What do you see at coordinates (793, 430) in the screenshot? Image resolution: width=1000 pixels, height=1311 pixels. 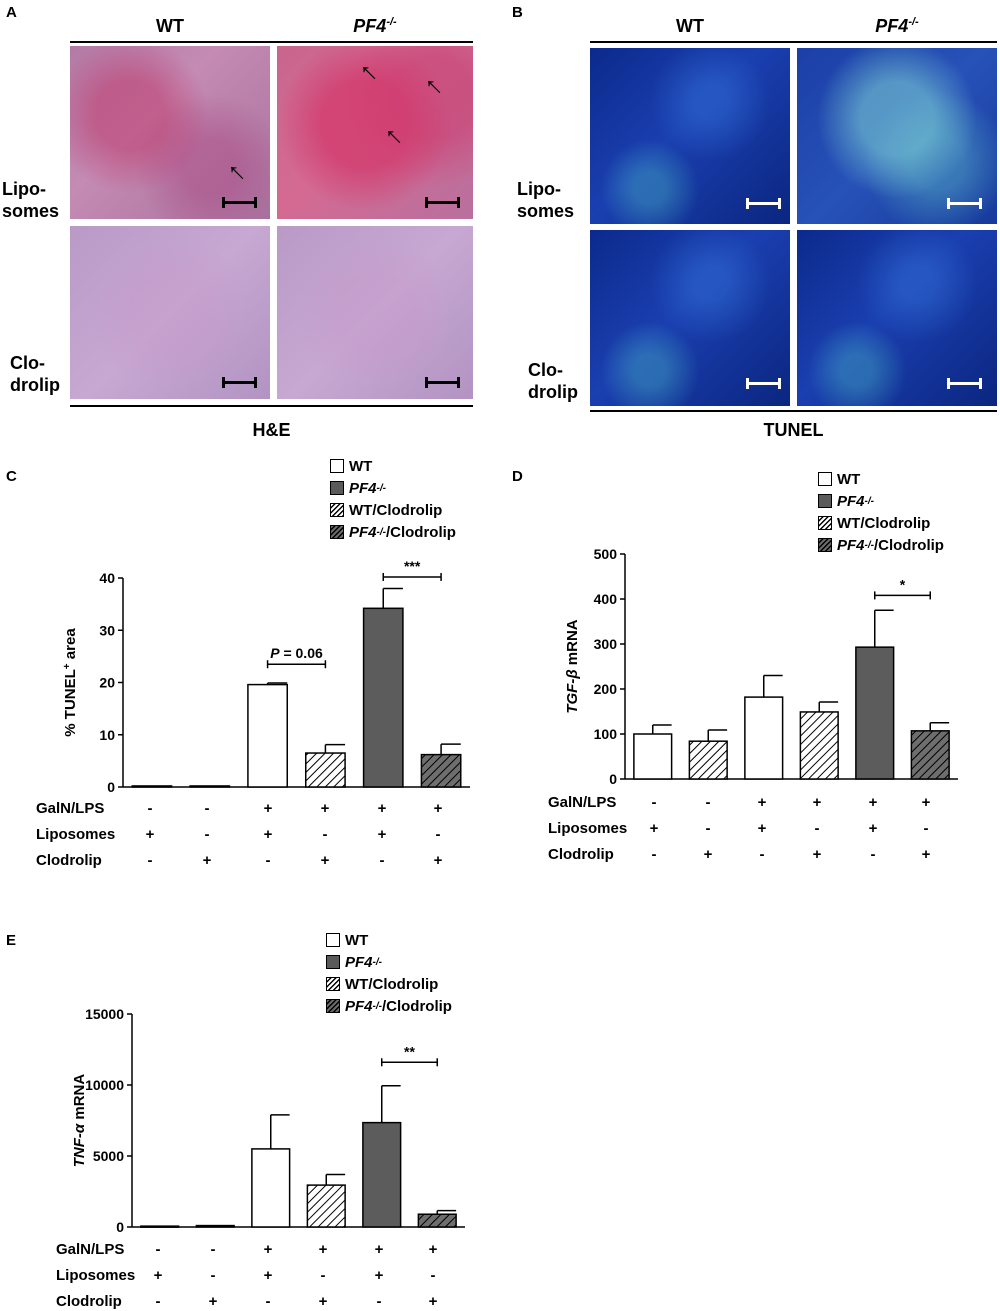 I see `panel-b-caption: TUNEL` at bounding box center [793, 430].